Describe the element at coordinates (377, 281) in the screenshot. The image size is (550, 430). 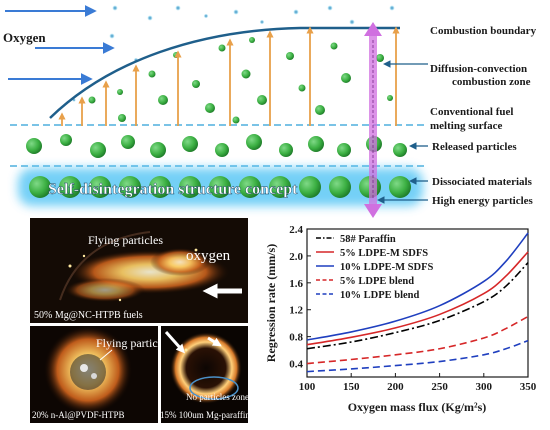
I see `legend-label: 5% LDPE blend` at that location.